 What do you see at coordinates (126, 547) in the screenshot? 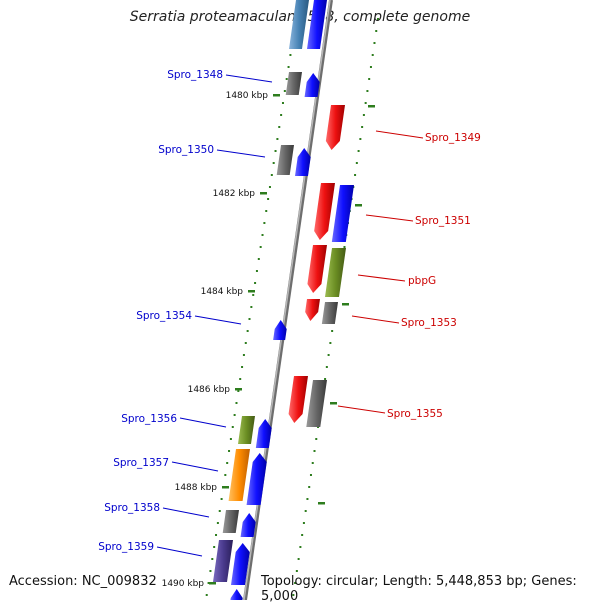
I see `gene-label: Spro_1359` at bounding box center [126, 547].